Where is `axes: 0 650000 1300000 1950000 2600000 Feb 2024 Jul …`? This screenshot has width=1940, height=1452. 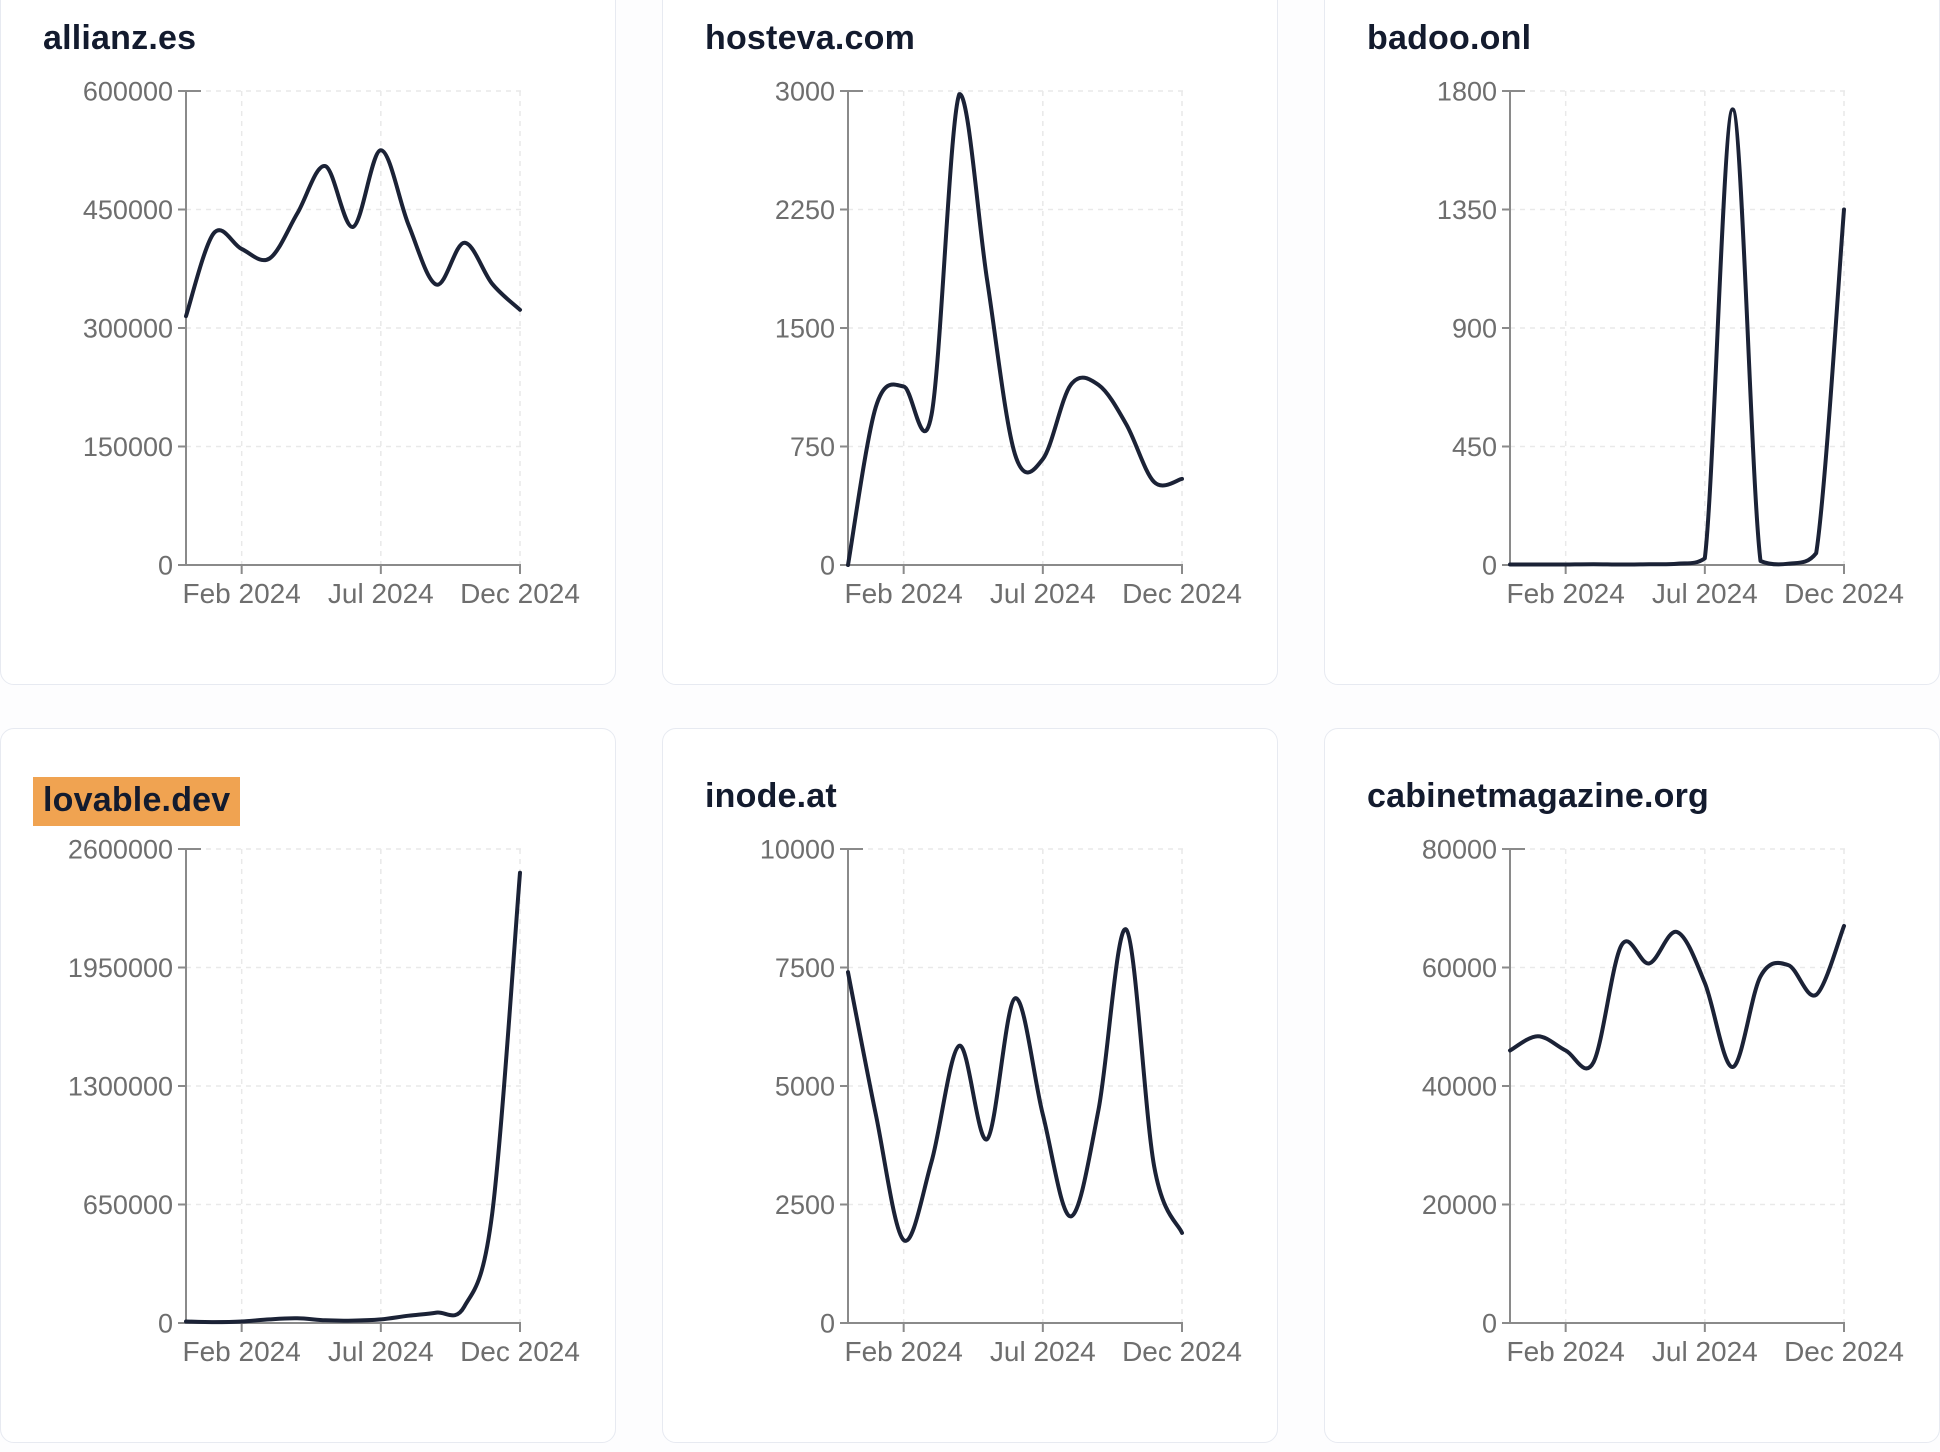
axes: 0 650000 1300000 1950000 2600000 Feb 2024 Jul … is located at coordinates (324, 1101).